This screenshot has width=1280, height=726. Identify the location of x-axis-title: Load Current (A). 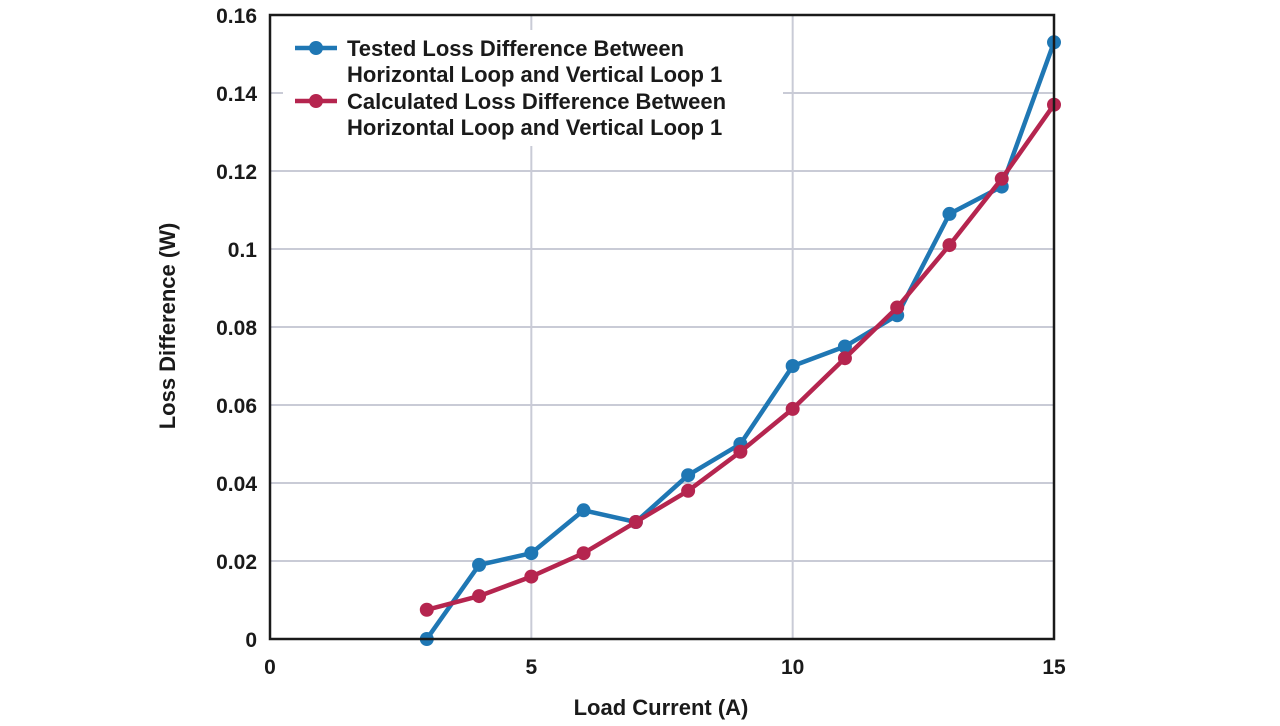
(661, 707).